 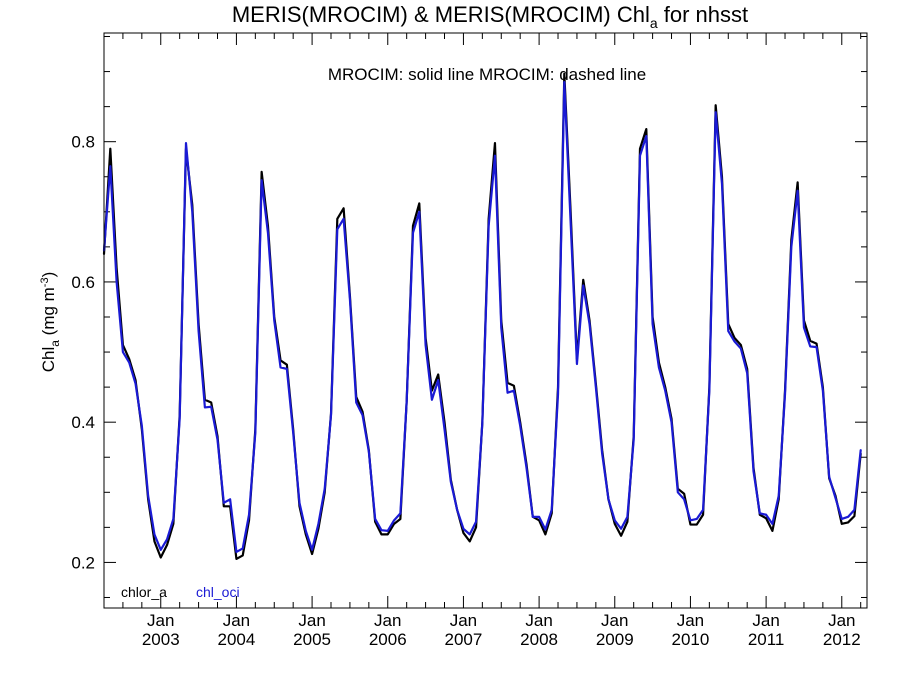 What do you see at coordinates (842, 639) in the screenshot?
I see `x-tick-label-year: 2012` at bounding box center [842, 639].